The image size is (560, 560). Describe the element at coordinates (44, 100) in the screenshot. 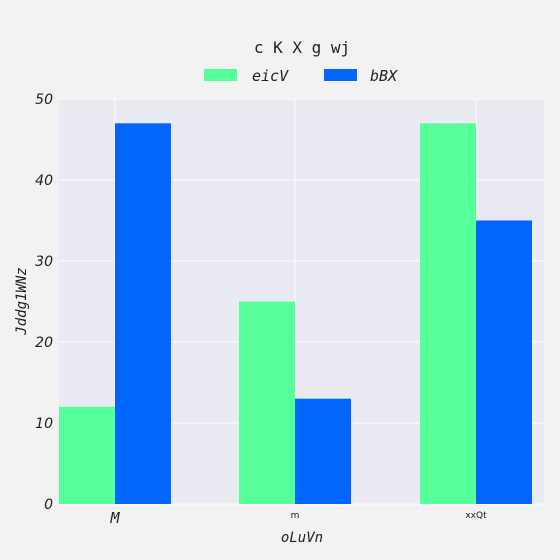

I see `y-tick-label-5: 50` at that location.